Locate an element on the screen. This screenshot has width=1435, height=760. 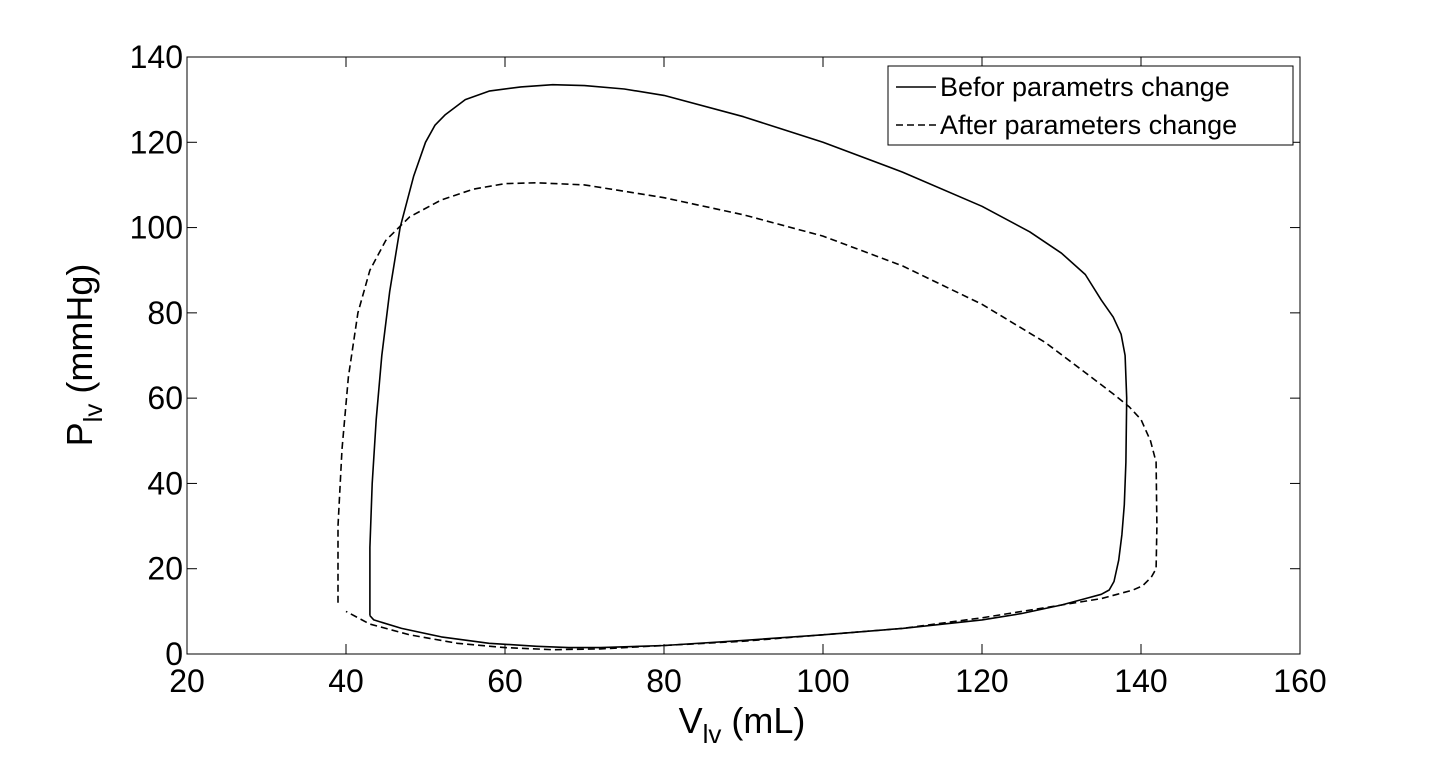
y-tick-label: 140 is located at coordinates (156, 57).